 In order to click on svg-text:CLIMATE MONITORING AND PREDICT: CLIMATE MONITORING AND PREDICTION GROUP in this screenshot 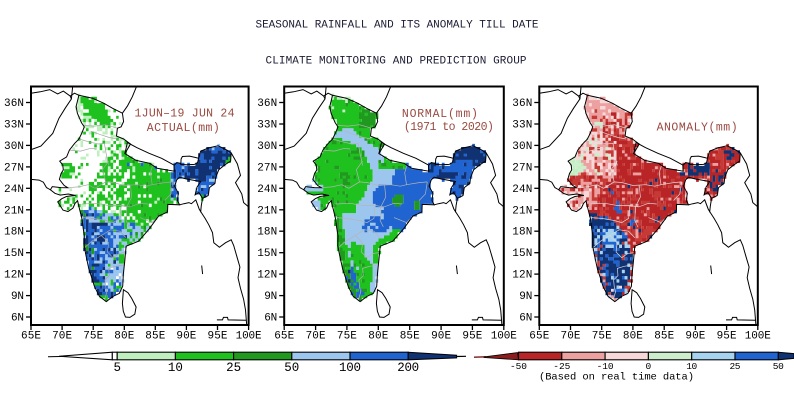, I will do `click(396, 62)`.